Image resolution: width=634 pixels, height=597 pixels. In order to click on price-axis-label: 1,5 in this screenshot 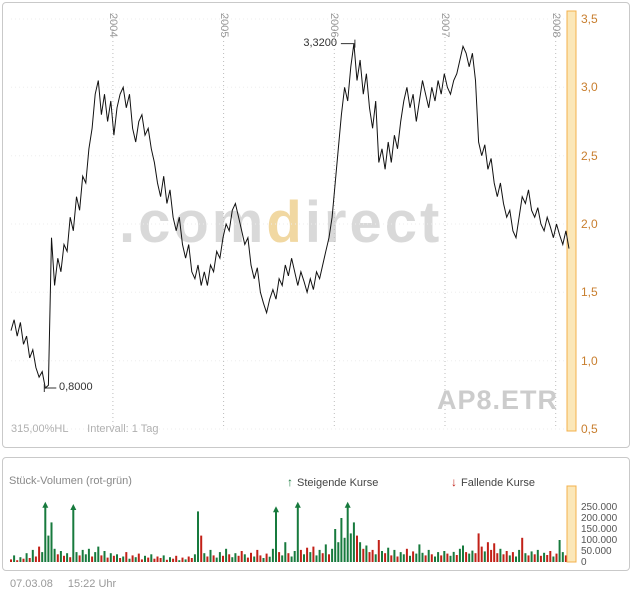, I will do `click(589, 292)`.